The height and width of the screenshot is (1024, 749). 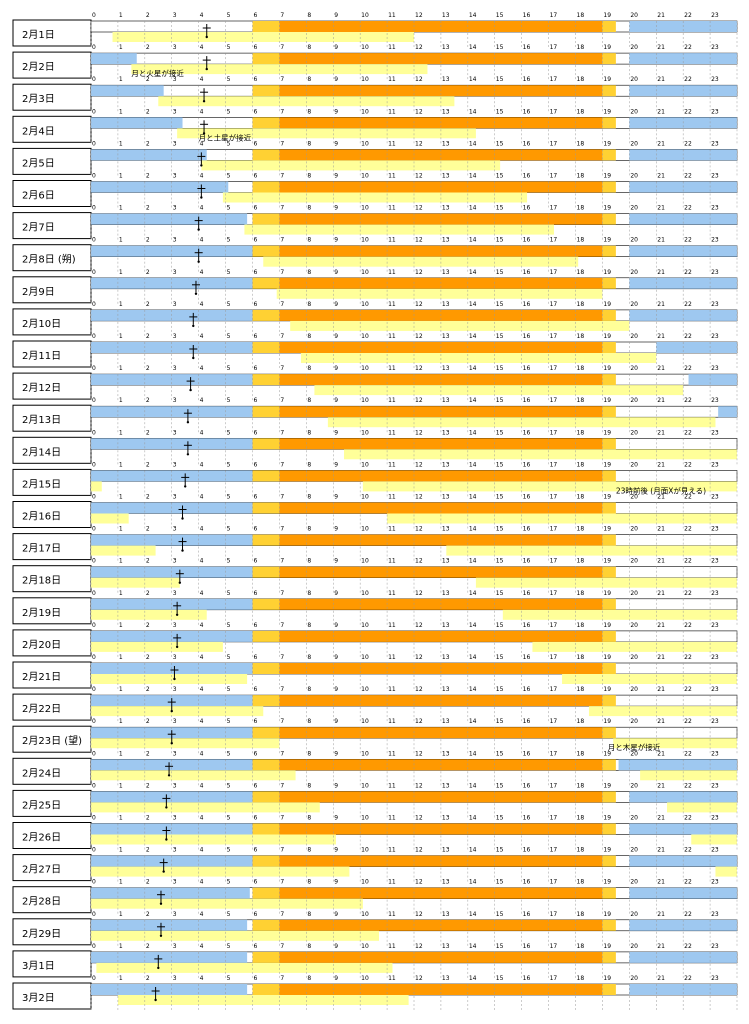 What do you see at coordinates (309, 882) in the screenshot?
I see `hour-tick-label: 8` at bounding box center [309, 882].